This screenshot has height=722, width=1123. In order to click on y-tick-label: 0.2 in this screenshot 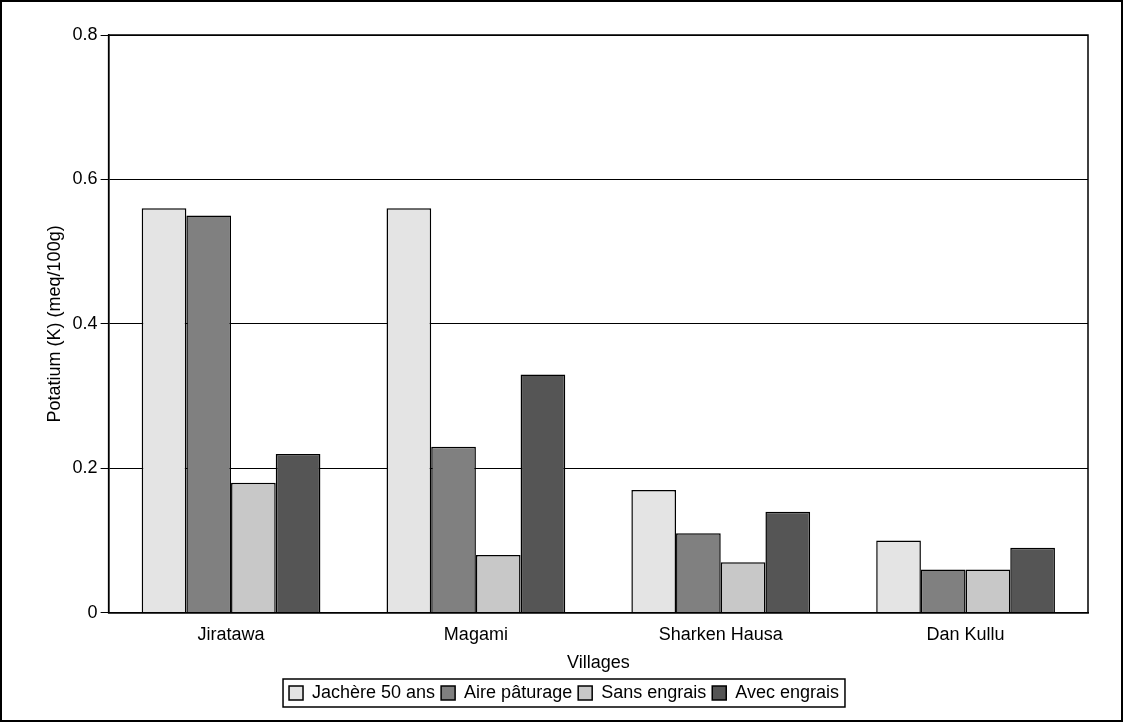, I will do `click(85, 467)`.